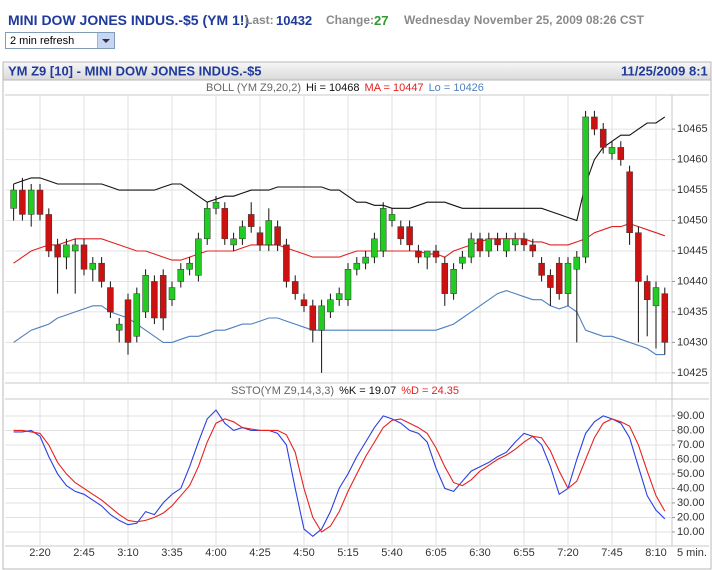 Image resolution: width=712 pixels, height=570 pixels. Describe the element at coordinates (611, 553) in the screenshot. I see `x-tick-label: 7:45` at that location.